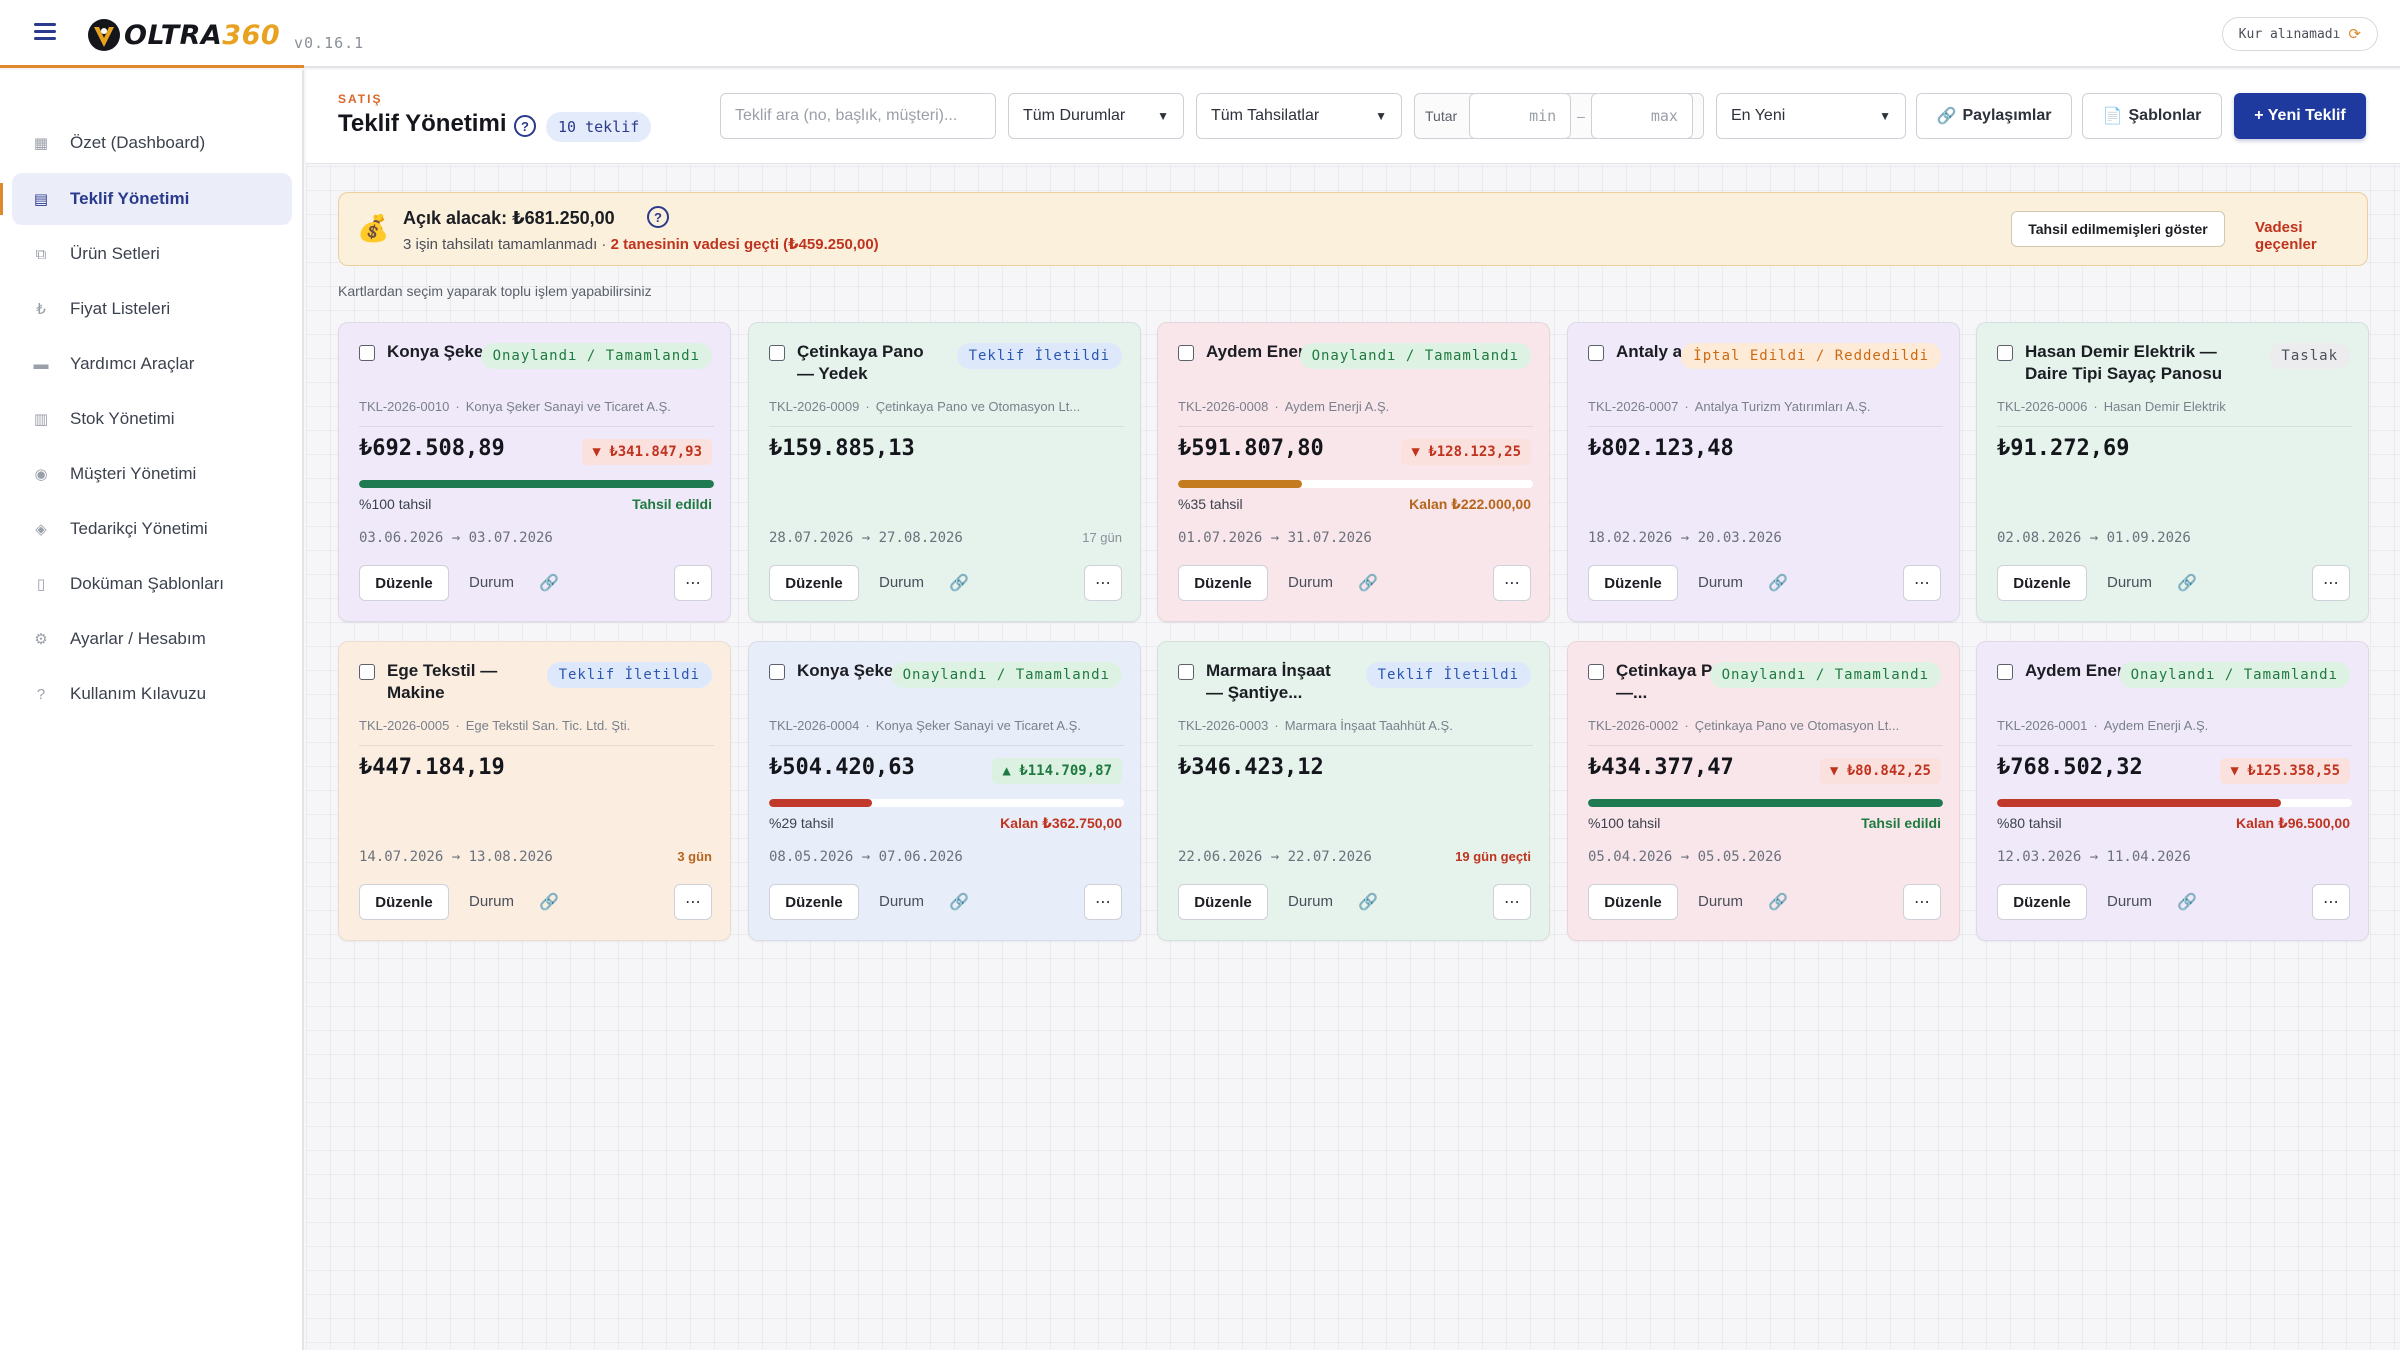 This screenshot has height=1350, width=2400. Describe the element at coordinates (866, 538) in the screenshot. I see `validity-dates: 28.07.2026 → 27.08.2026` at that location.